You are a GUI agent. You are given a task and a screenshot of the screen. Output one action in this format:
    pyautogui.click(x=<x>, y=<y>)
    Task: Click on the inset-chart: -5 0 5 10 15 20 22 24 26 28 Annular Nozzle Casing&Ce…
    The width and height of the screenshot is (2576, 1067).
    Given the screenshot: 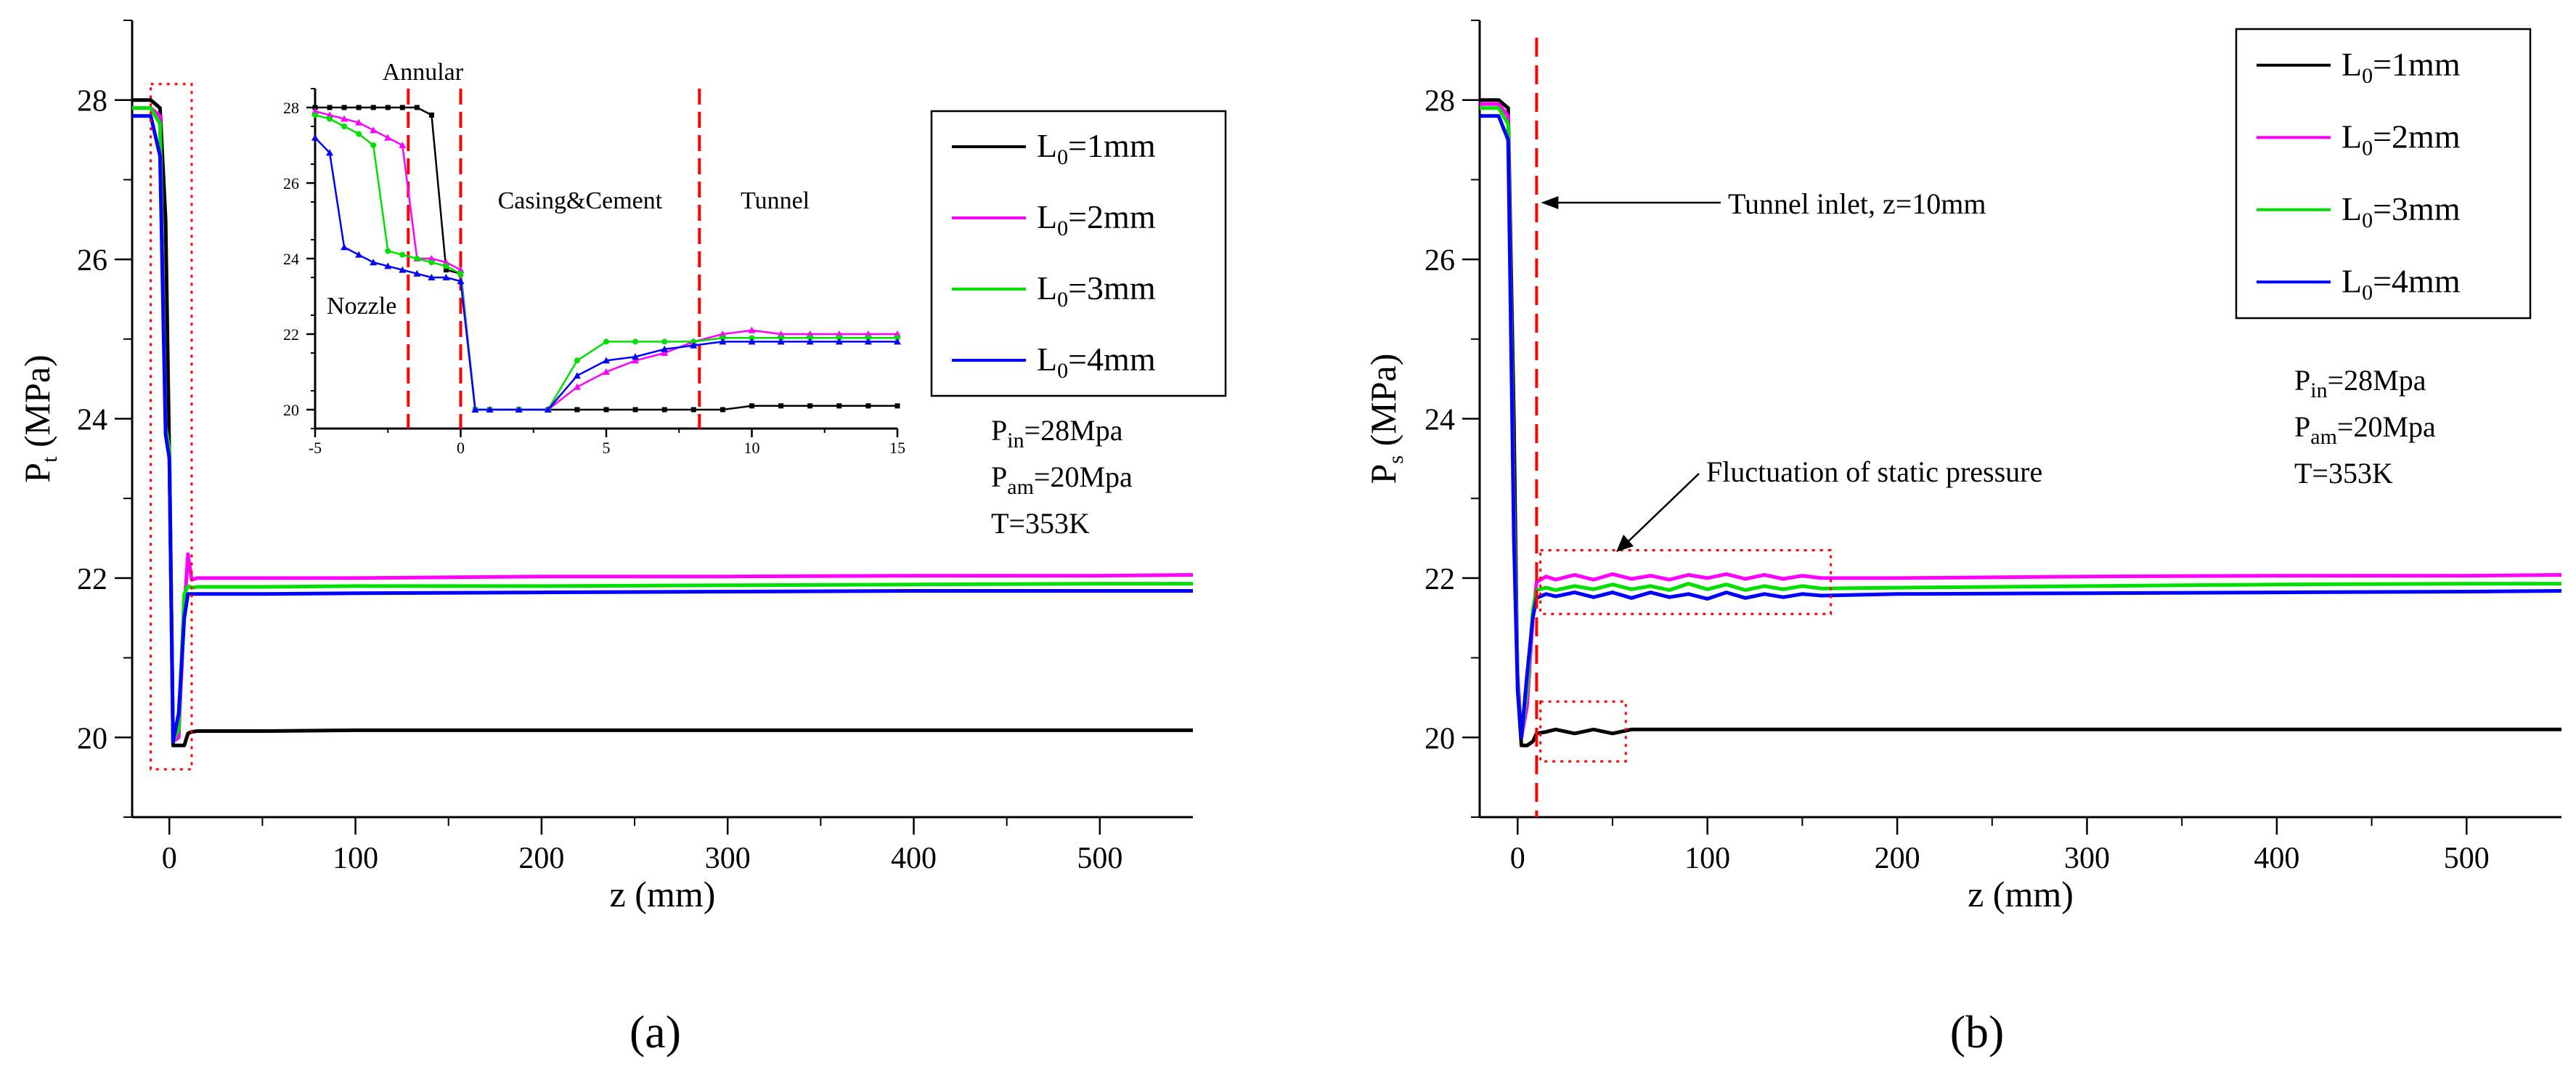 What is the action you would take?
    pyautogui.click(x=594, y=258)
    